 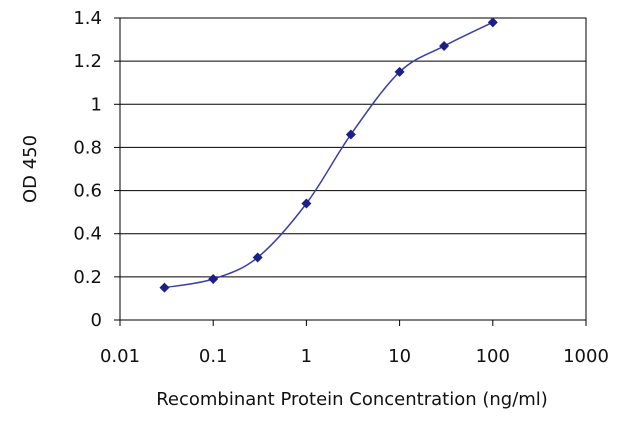 What do you see at coordinates (87, 191) in the screenshot?
I see `y-tick-label-3: 0.6` at bounding box center [87, 191].